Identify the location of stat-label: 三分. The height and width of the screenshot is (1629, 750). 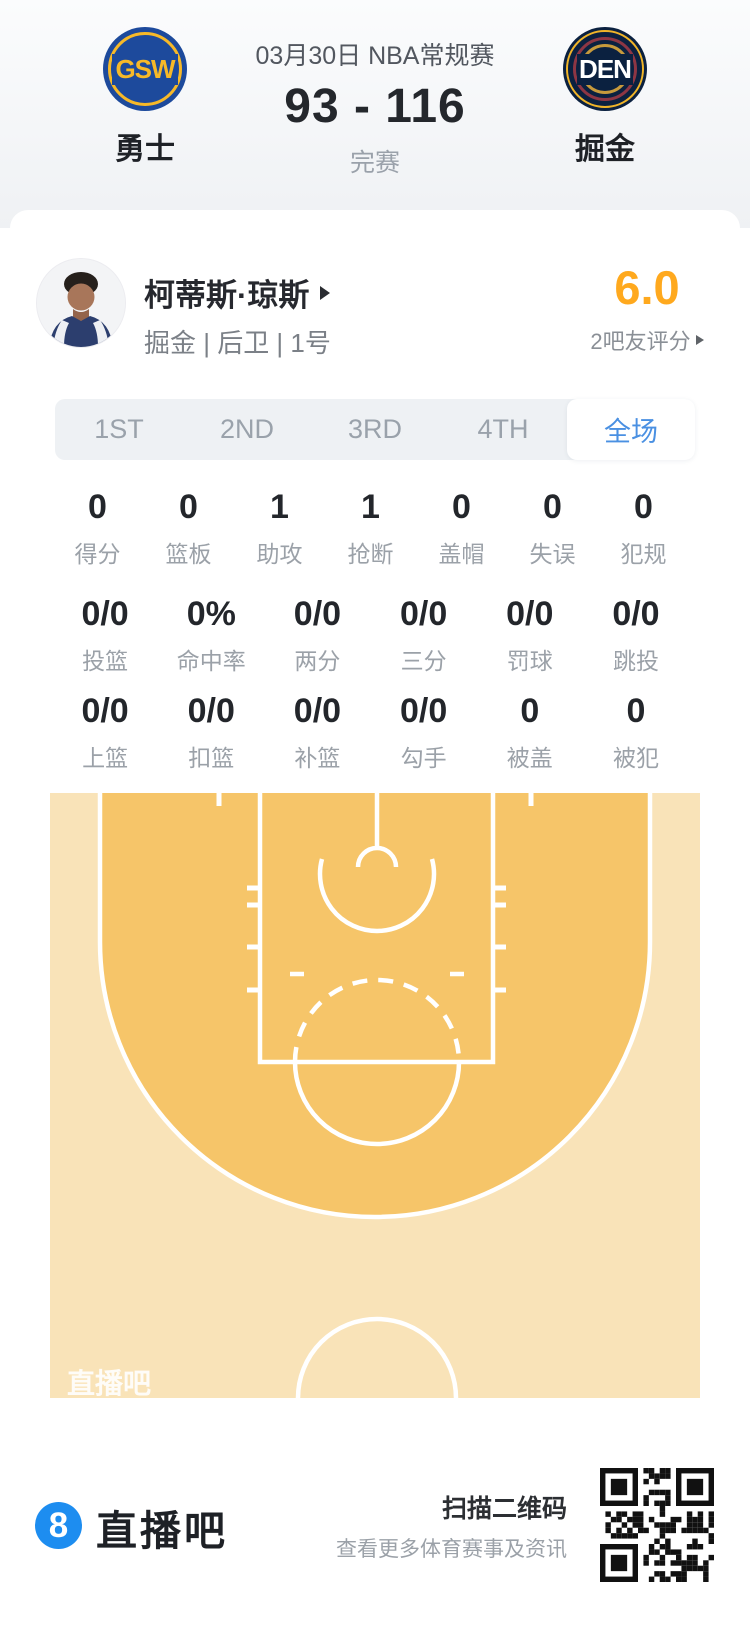
(423, 661).